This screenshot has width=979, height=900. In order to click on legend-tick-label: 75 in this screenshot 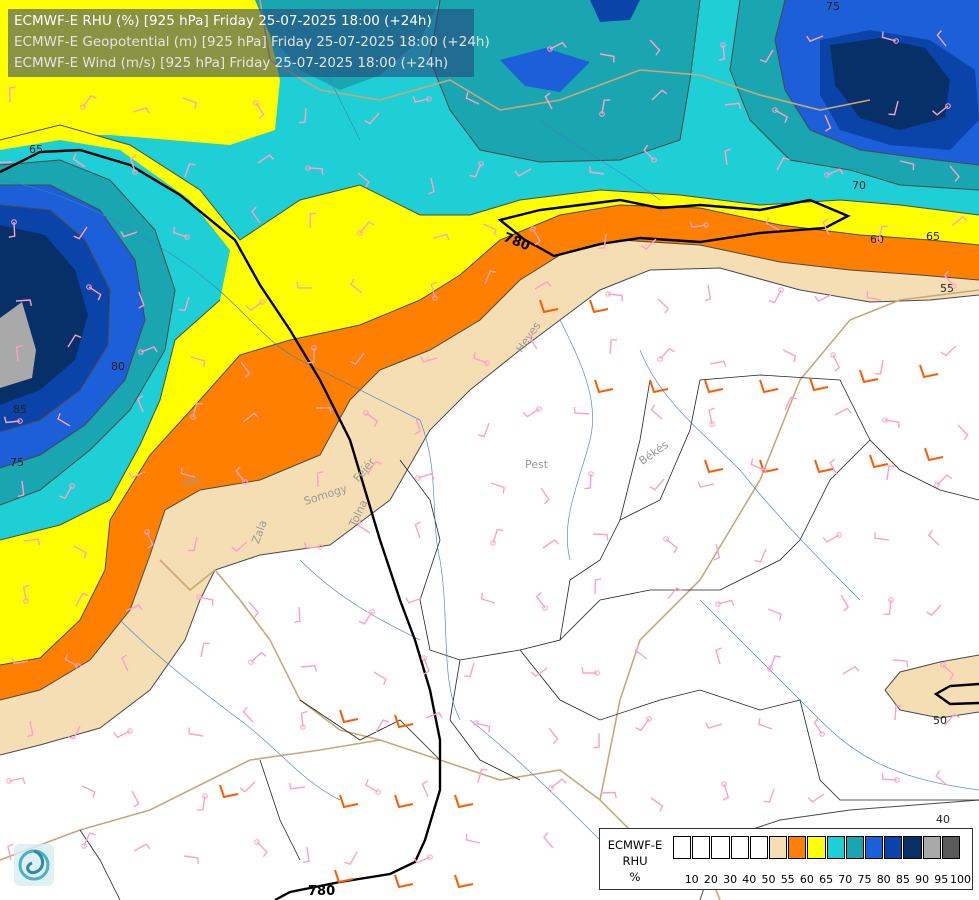, I will do `click(864, 879)`.